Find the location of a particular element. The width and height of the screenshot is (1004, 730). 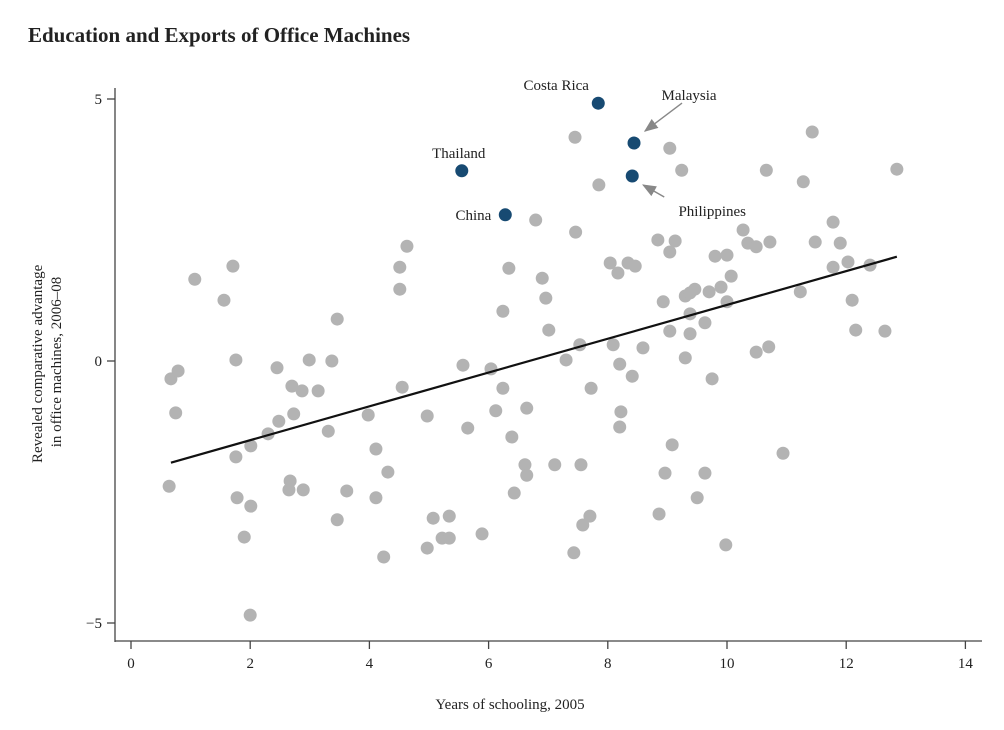

x-tick-label: 6 is located at coordinates (489, 664).